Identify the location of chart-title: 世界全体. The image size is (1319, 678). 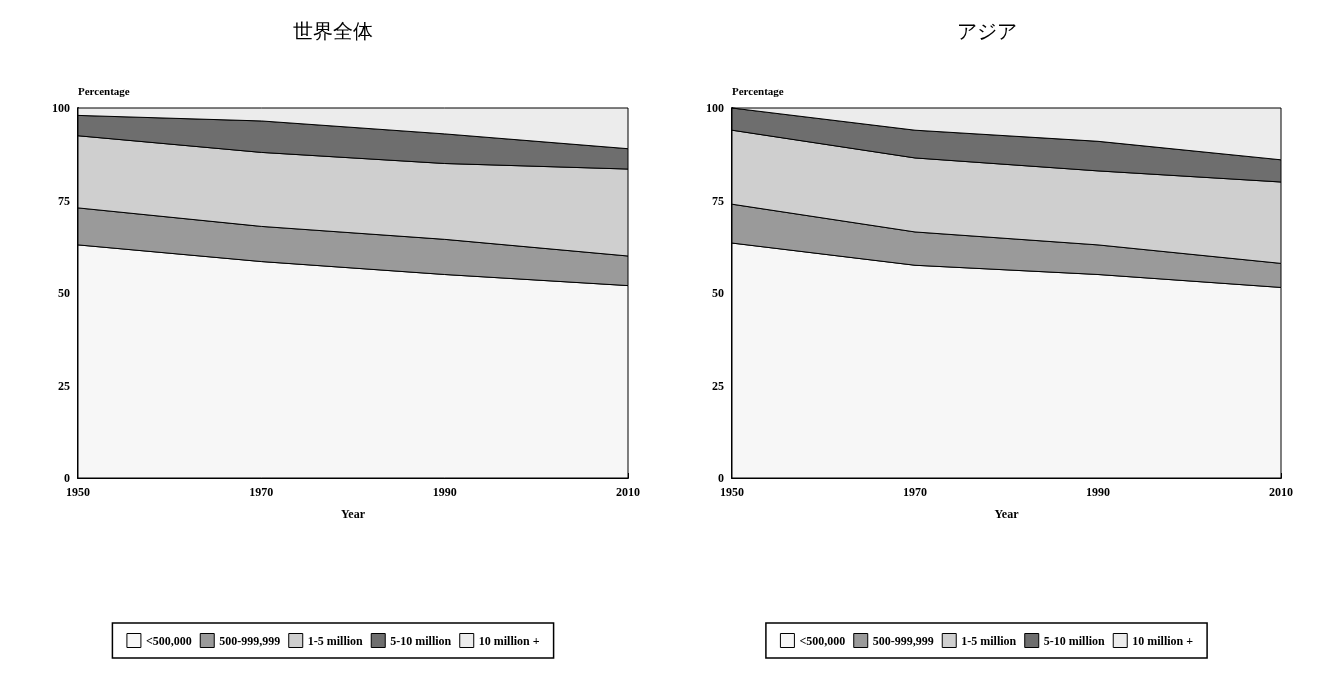
(333, 31).